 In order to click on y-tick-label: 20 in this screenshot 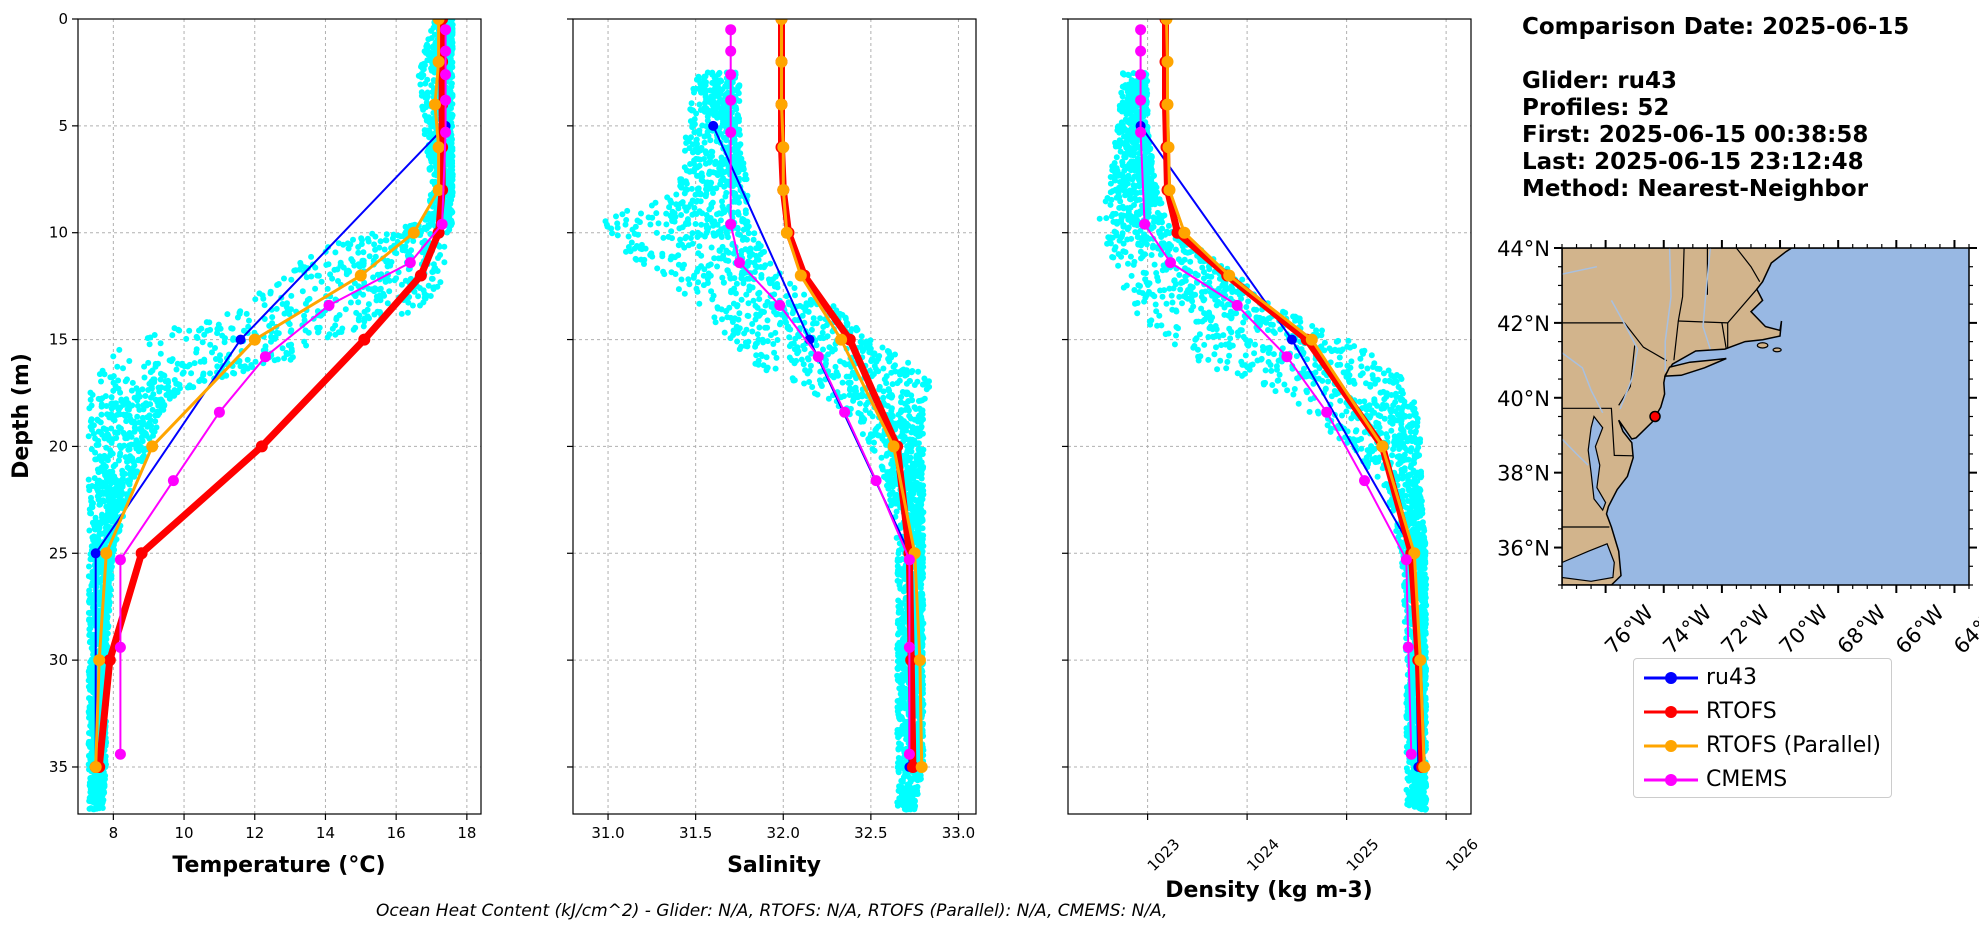, I will do `click(58, 446)`.